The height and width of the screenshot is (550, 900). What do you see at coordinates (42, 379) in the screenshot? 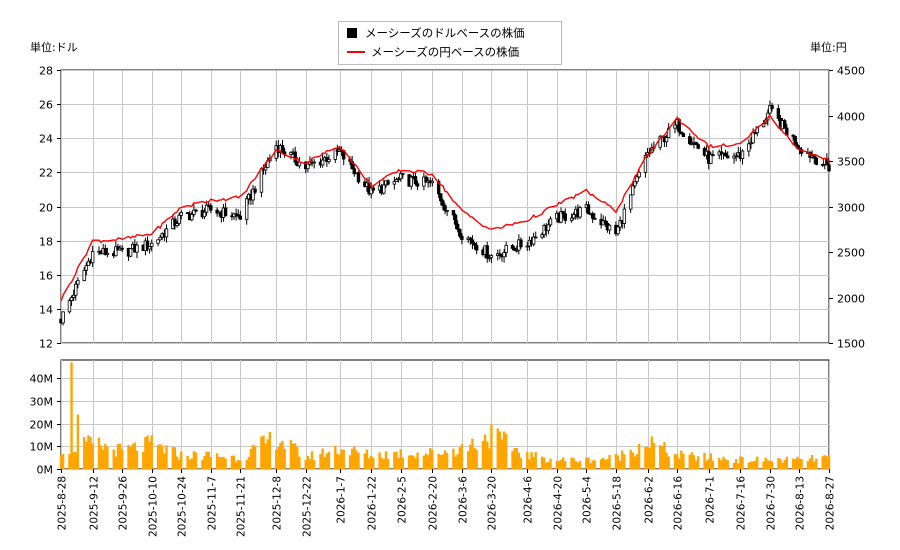
I see `volume-tick-label: 40M` at bounding box center [42, 379].